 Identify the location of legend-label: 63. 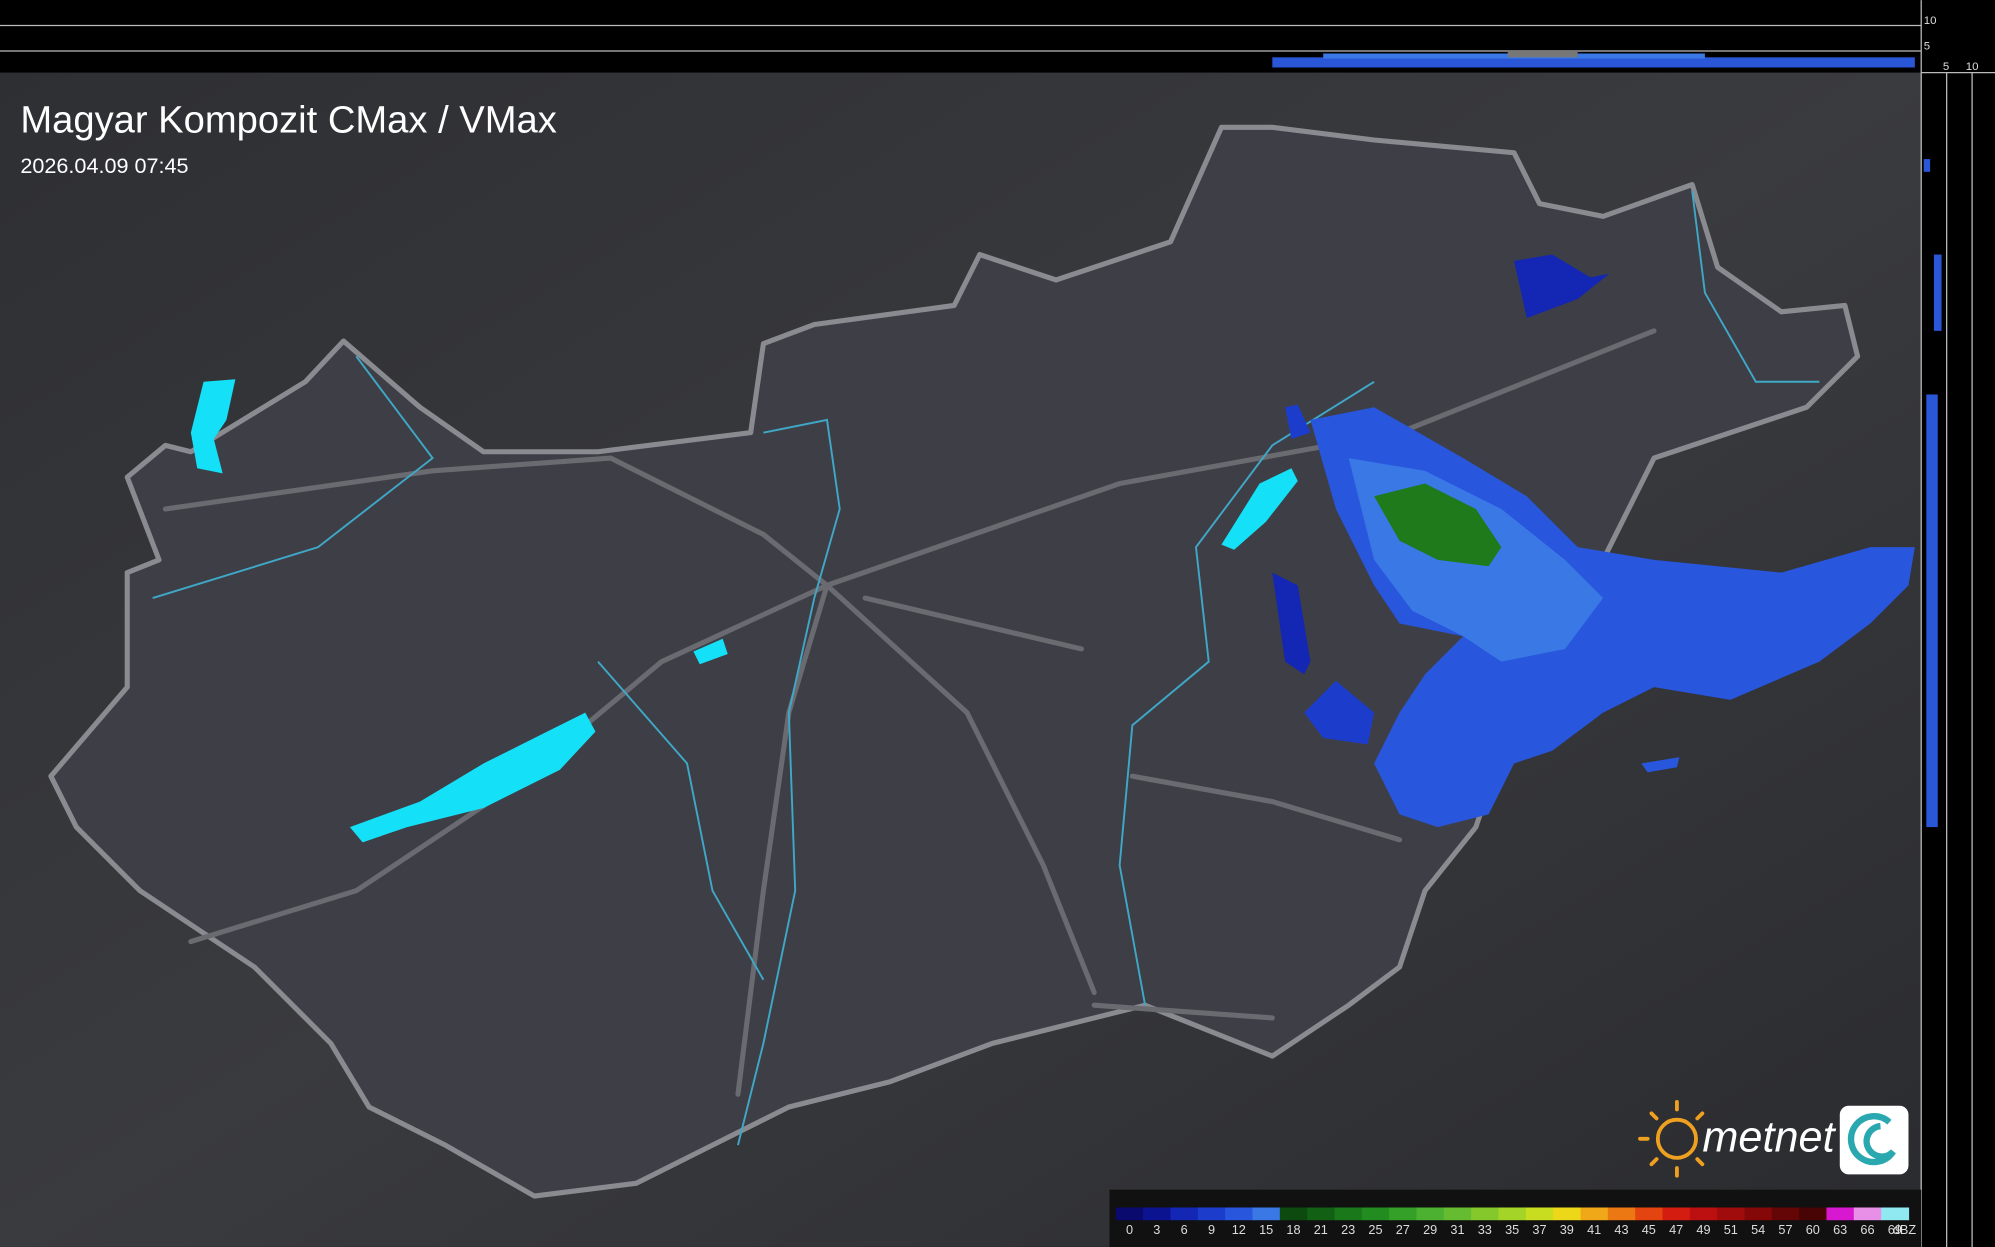
(1840, 1229).